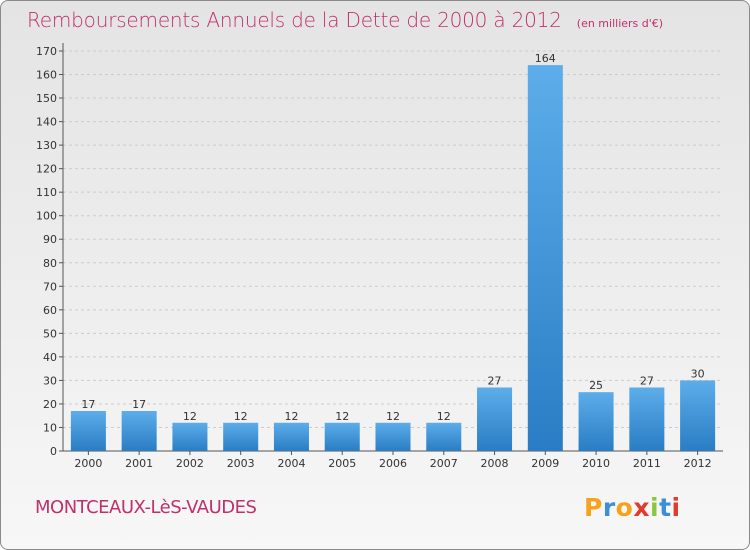 This screenshot has width=750, height=550. What do you see at coordinates (342, 463) in the screenshot?
I see `x-tick-label: 2005` at bounding box center [342, 463].